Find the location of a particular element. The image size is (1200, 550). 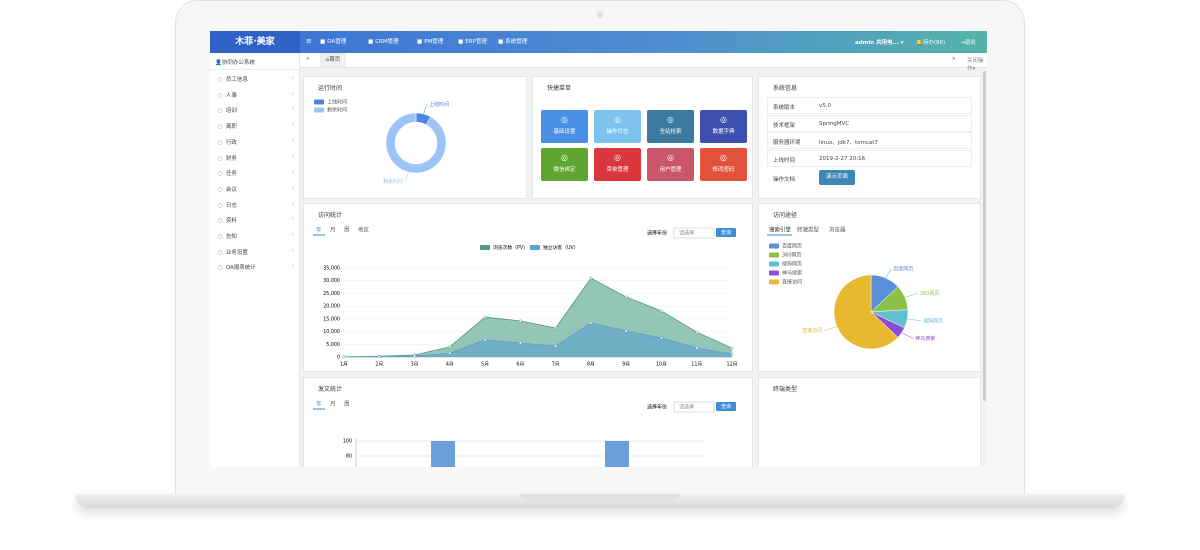

nav-item: ■ ERP管理 is located at coordinates (472, 42).